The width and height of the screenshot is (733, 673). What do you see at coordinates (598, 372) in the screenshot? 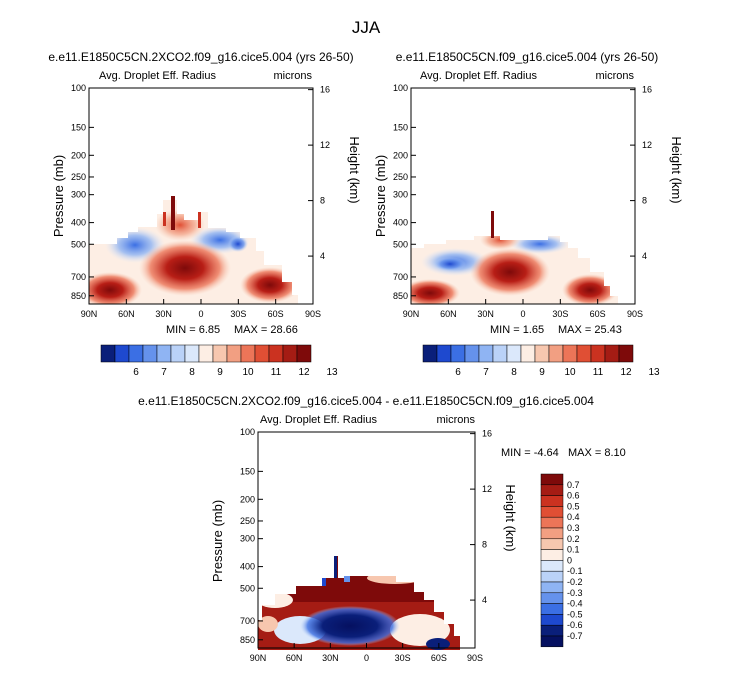
I see `colorbar-label: 11` at bounding box center [598, 372].